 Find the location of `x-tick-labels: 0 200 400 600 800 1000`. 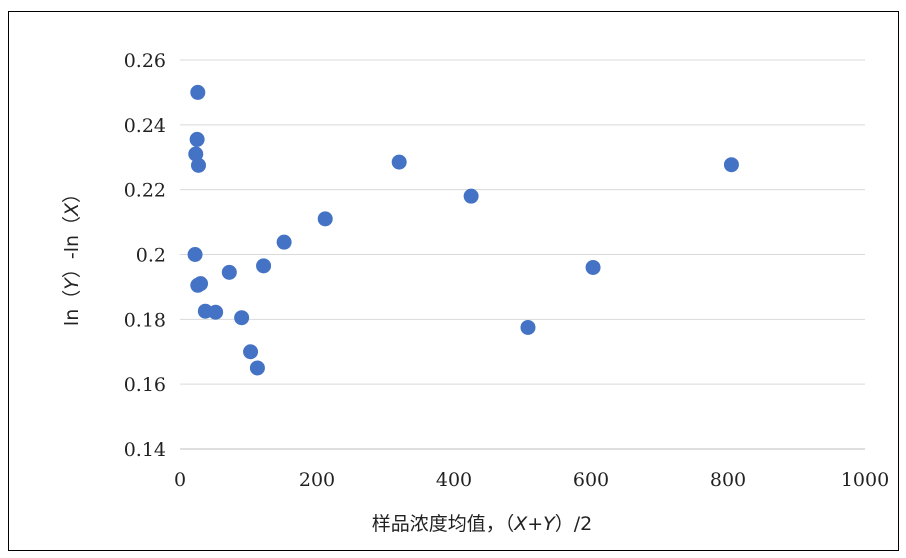

x-tick-labels: 0 200 400 600 800 1000 is located at coordinates (531, 480).